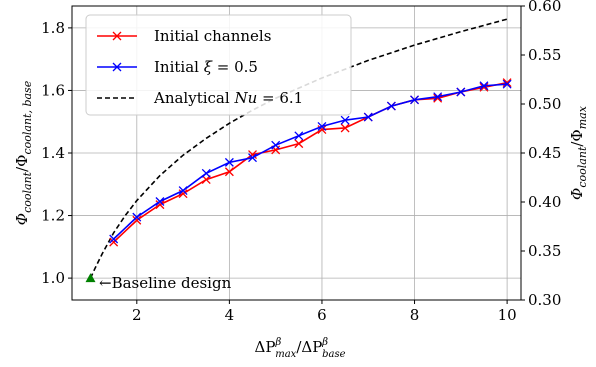 This screenshot has height=367, width=596. What do you see at coordinates (415, 315) in the screenshot?
I see `x-tick-label: 8` at bounding box center [415, 315].